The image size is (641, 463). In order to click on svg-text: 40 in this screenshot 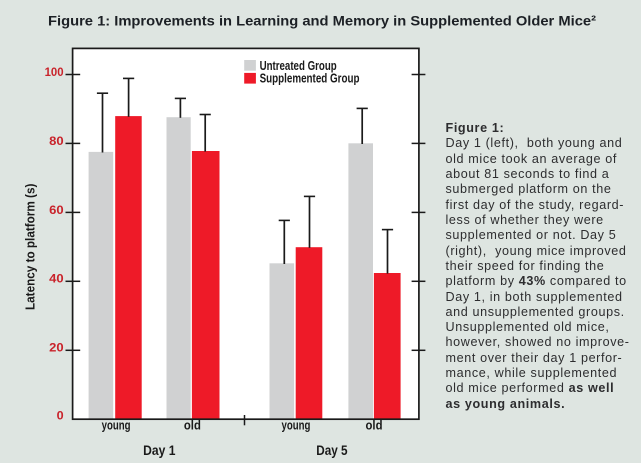, I will do `click(56, 279)`.